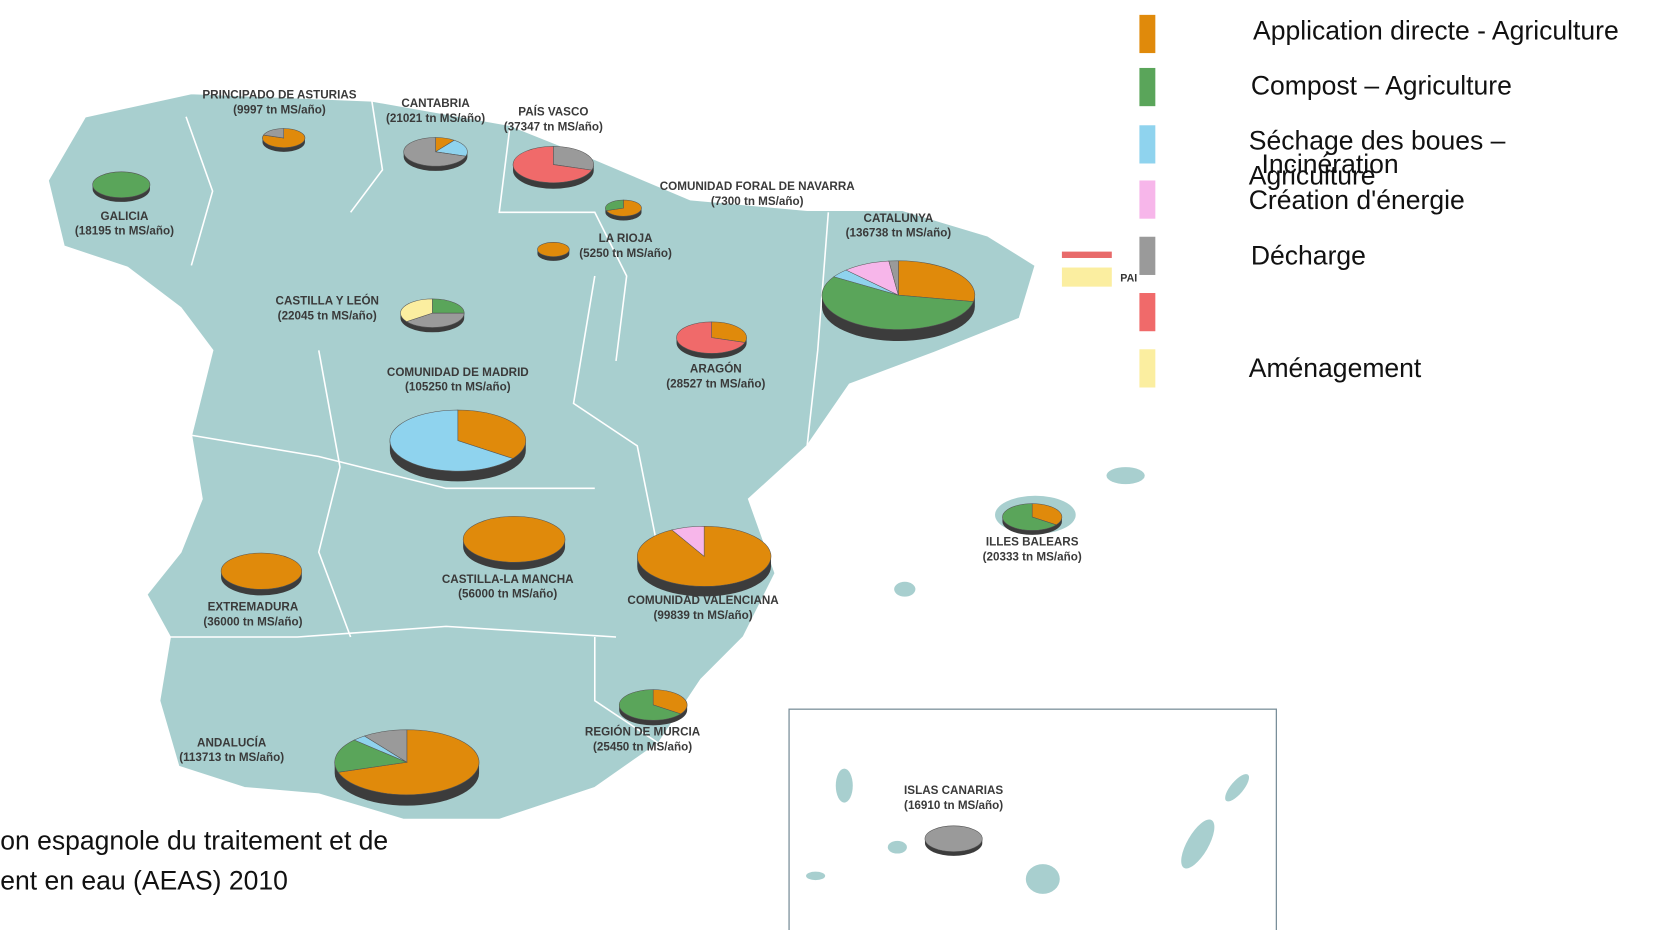 The image size is (1662, 930). Describe the element at coordinates (1032, 819) in the screenshot. I see `canarias-inset` at that location.